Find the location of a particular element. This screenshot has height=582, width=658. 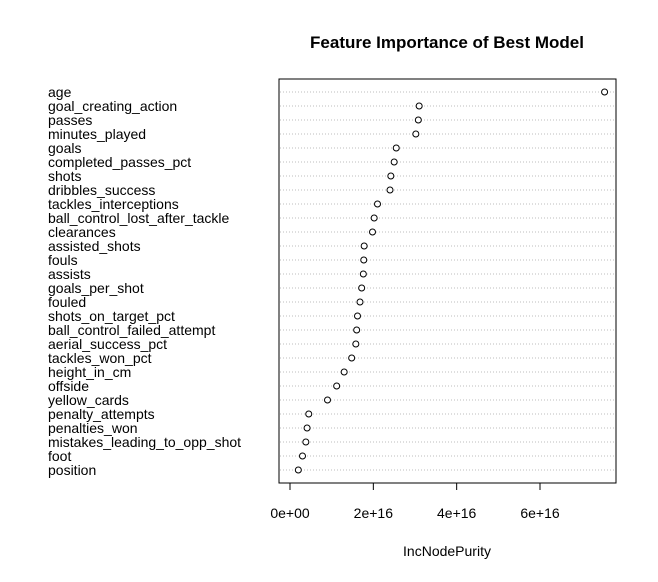

feature-label: shots_on_target_pct is located at coordinates (111, 316).